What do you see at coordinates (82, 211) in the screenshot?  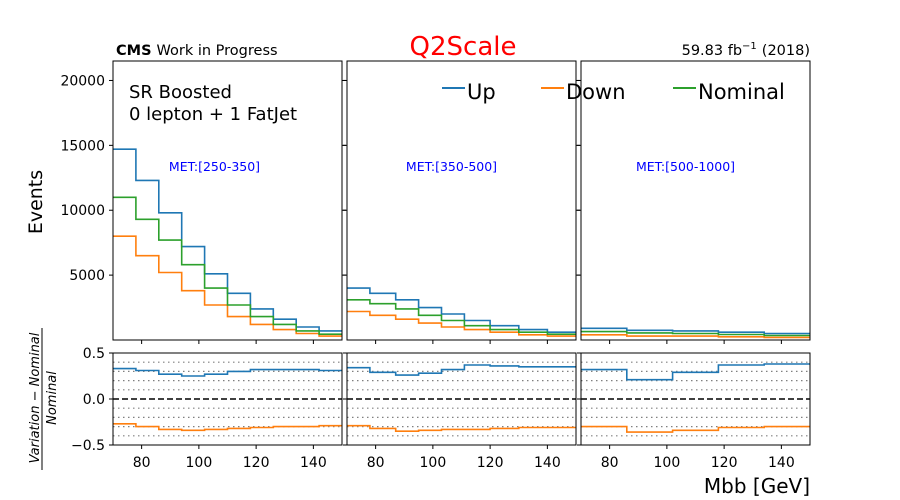 I see `y-tick-label: 10000` at bounding box center [82, 211].